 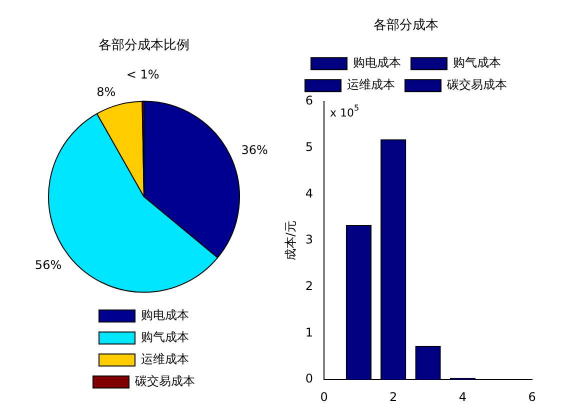 I want to click on y-tick-label: 3, so click(x=309, y=239).